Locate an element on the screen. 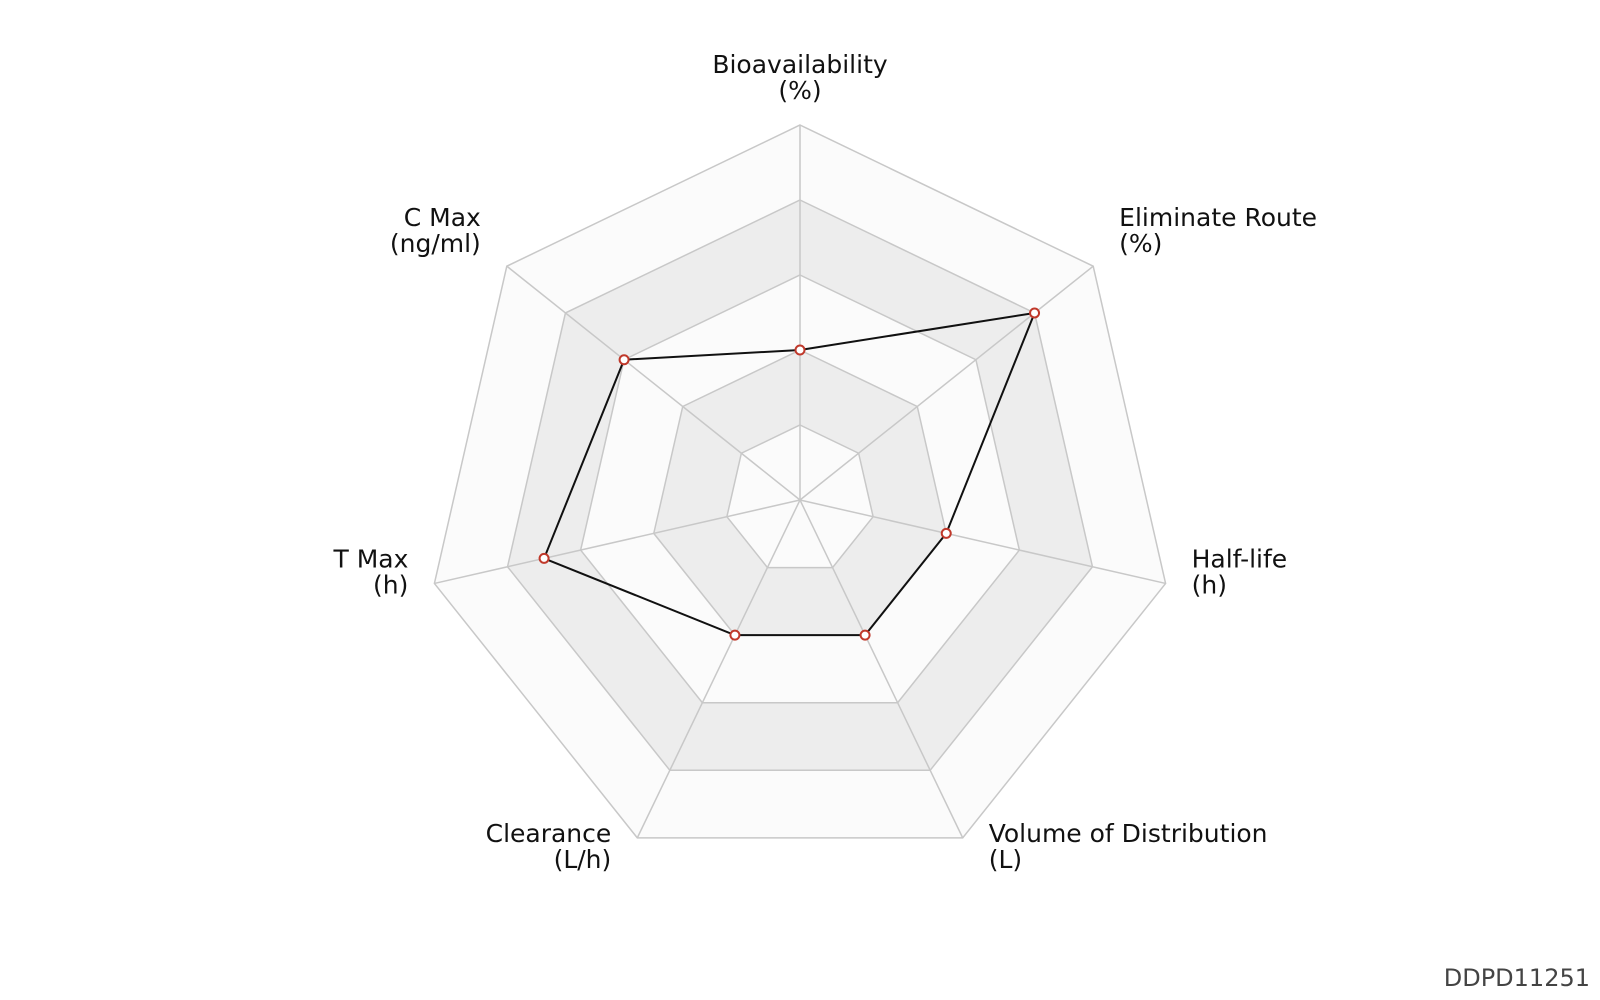 This screenshot has height=1000, width=1600. axis-name: Half-life is located at coordinates (1240, 558).